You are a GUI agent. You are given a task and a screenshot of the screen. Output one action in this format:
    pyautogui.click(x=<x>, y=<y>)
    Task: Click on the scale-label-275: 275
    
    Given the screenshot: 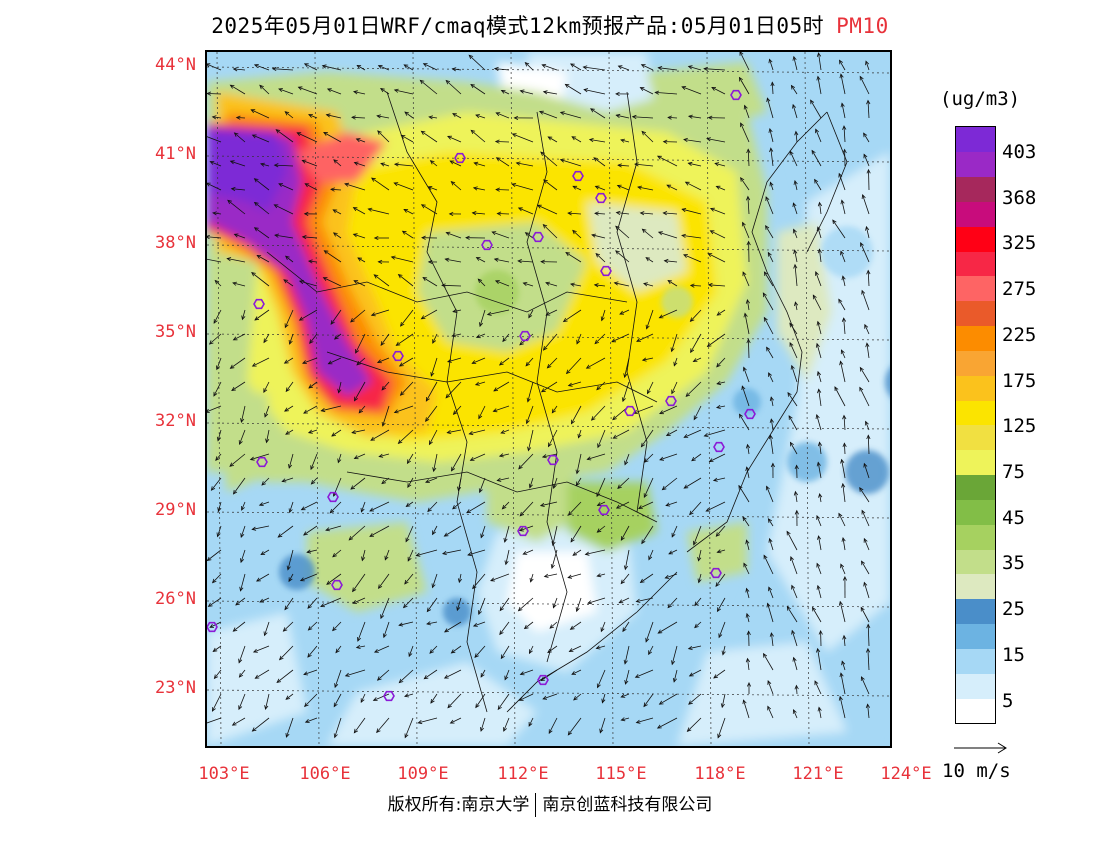 What is the action you would take?
    pyautogui.click(x=1019, y=289)
    